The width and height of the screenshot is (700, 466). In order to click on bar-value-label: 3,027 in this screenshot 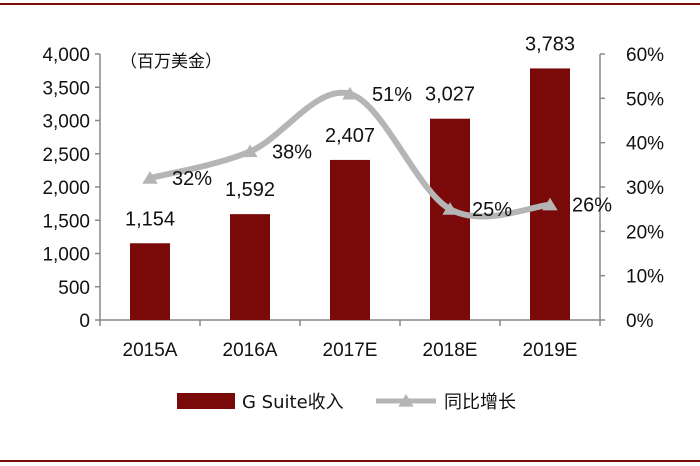, I will do `click(450, 95)`.